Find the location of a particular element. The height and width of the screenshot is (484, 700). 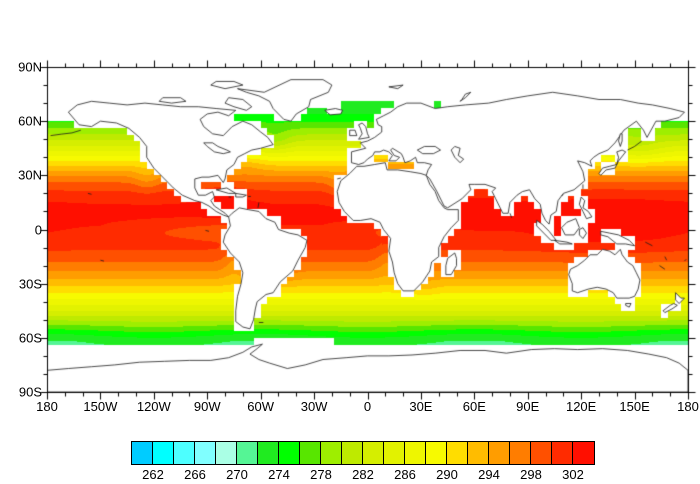

colorbar-tick-label: 282 is located at coordinates (363, 474).